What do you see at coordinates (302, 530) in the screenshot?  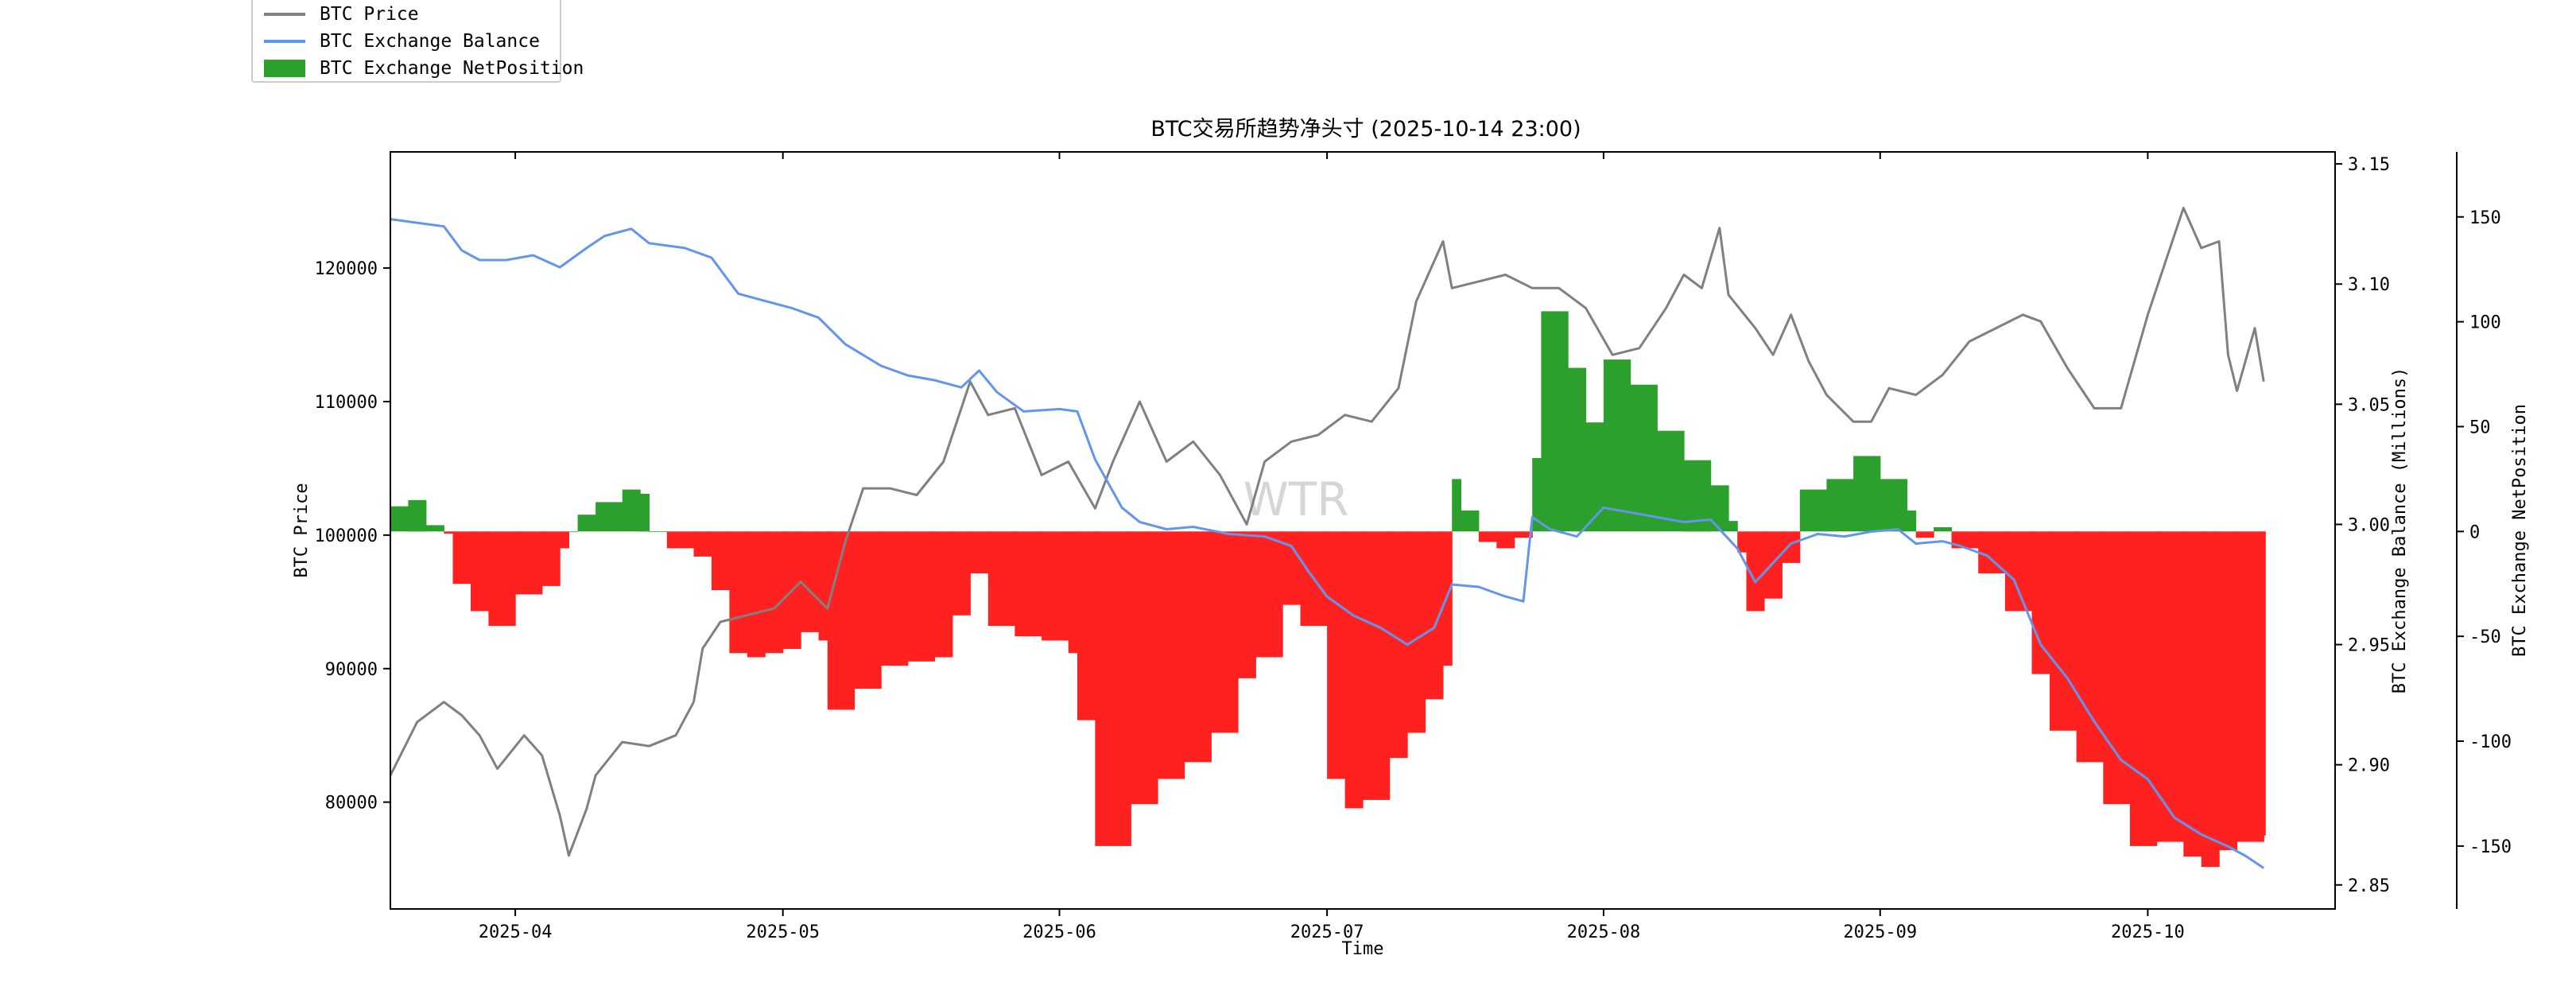 I see `price-axis-label: BTC Price` at bounding box center [302, 530].